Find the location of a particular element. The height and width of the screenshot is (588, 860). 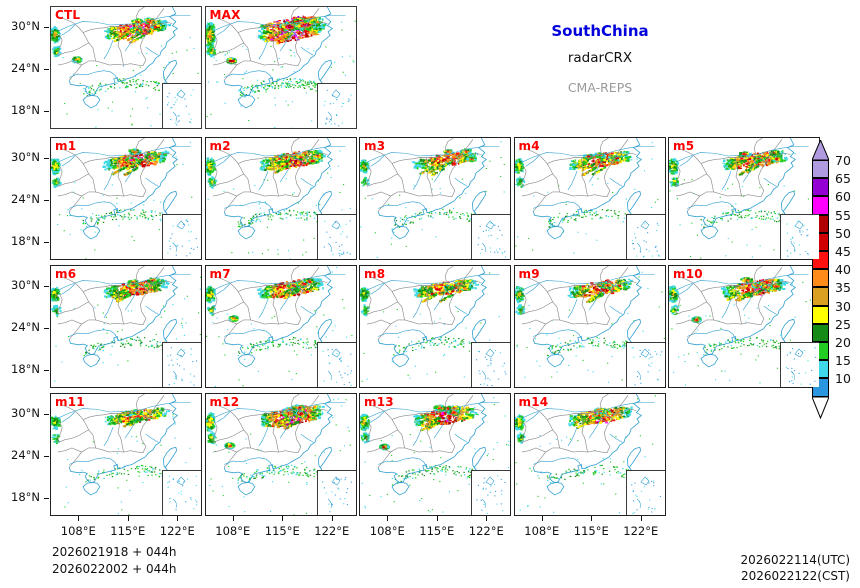

colorbar-tick-label: 60 is located at coordinates (843, 197).